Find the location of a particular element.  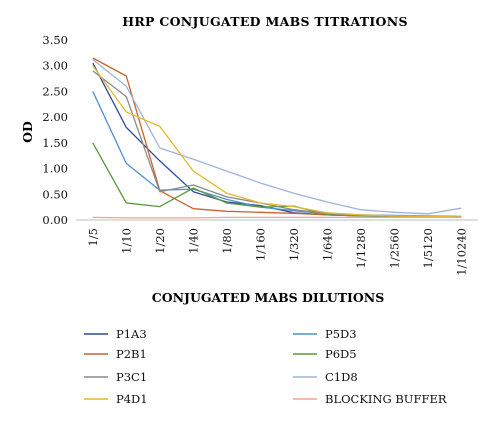

x-tick-label: 1/80 is located at coordinates (227, 241).